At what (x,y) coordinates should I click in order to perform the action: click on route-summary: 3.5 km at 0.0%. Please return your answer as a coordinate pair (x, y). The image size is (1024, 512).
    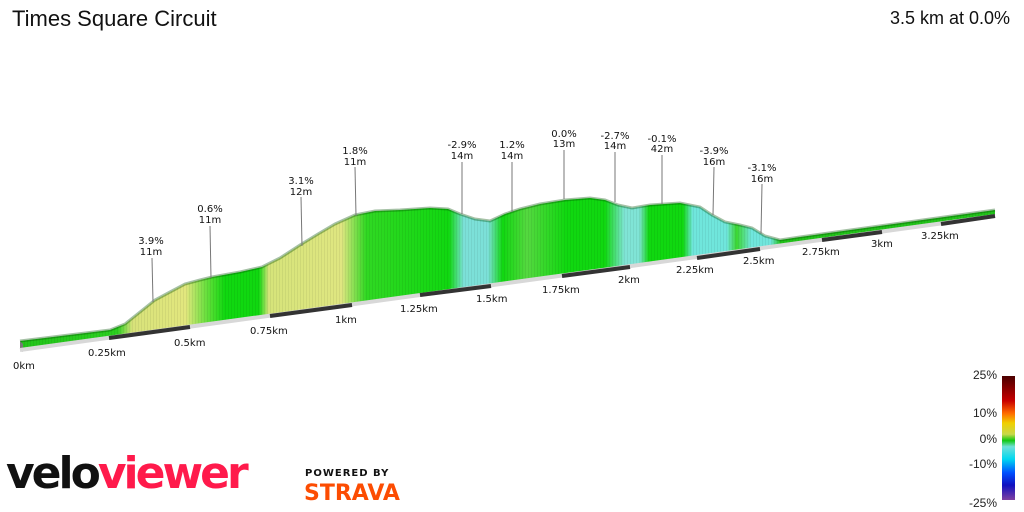
    Looking at the image, I should click on (949, 18).